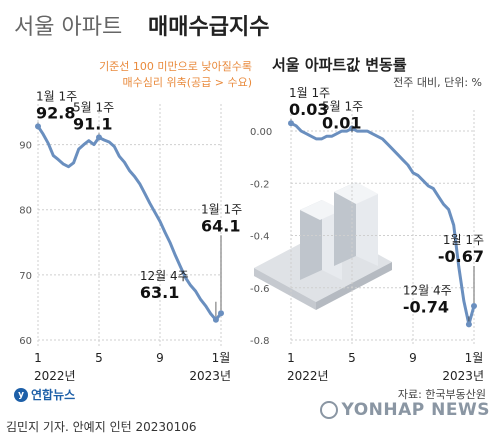 The width and height of the screenshot is (500, 443). Describe the element at coordinates (21, 394) in the screenshot. I see `yonhap-logo-icon: y` at that location.